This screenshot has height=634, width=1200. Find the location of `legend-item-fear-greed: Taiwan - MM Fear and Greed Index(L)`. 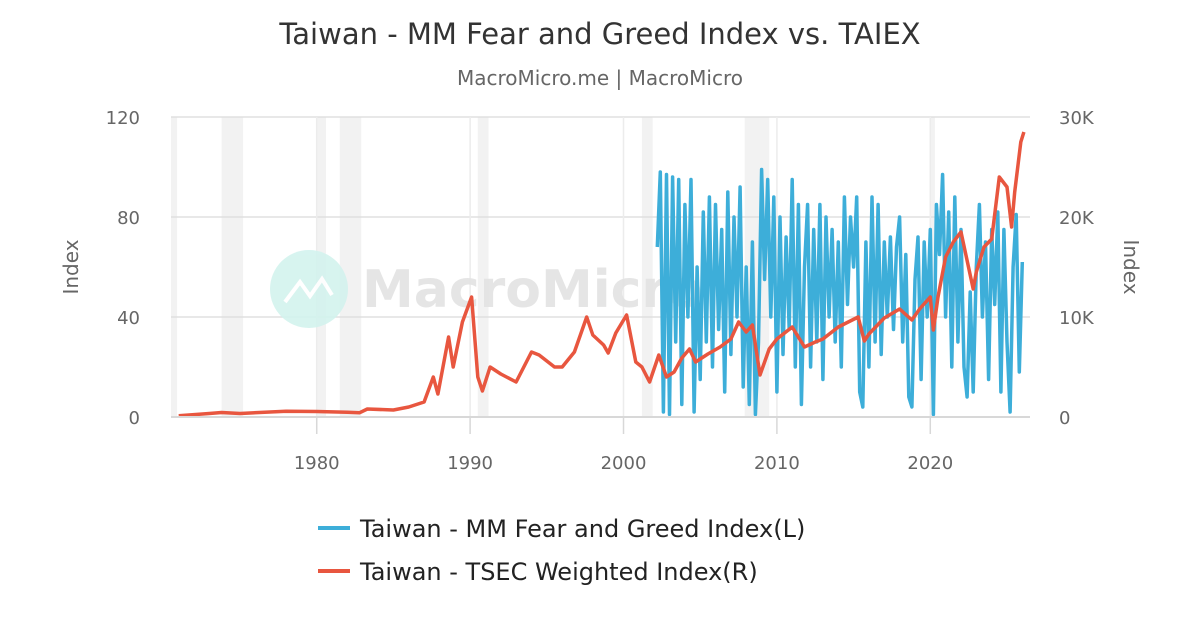

legend-item-fear-greed: Taiwan - MM Fear and Greed Index(L) is located at coordinates (561, 529).